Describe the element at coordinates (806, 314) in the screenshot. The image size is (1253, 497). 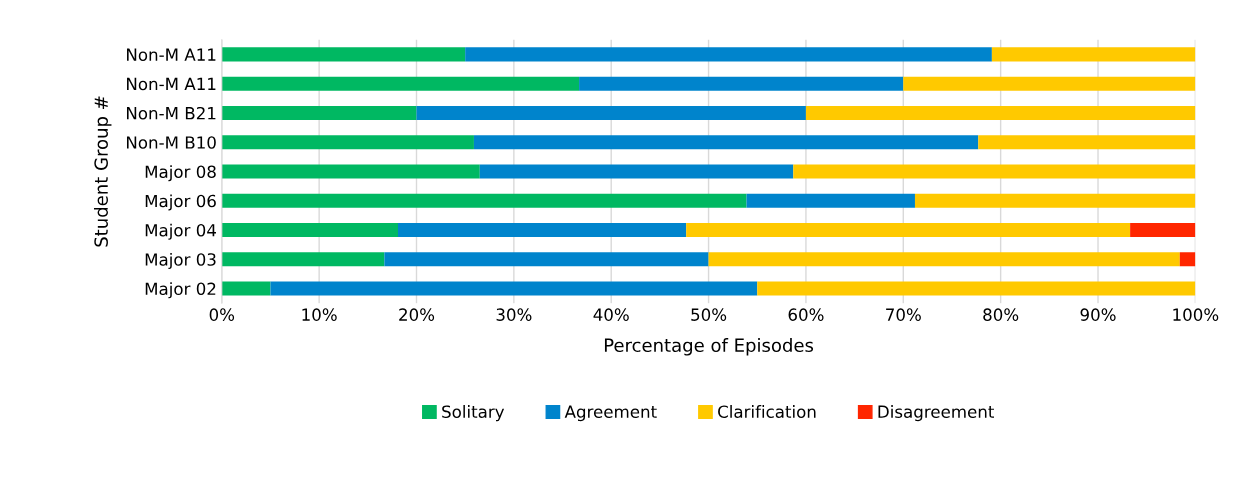
I see `x-tick-label: 60%` at that location.